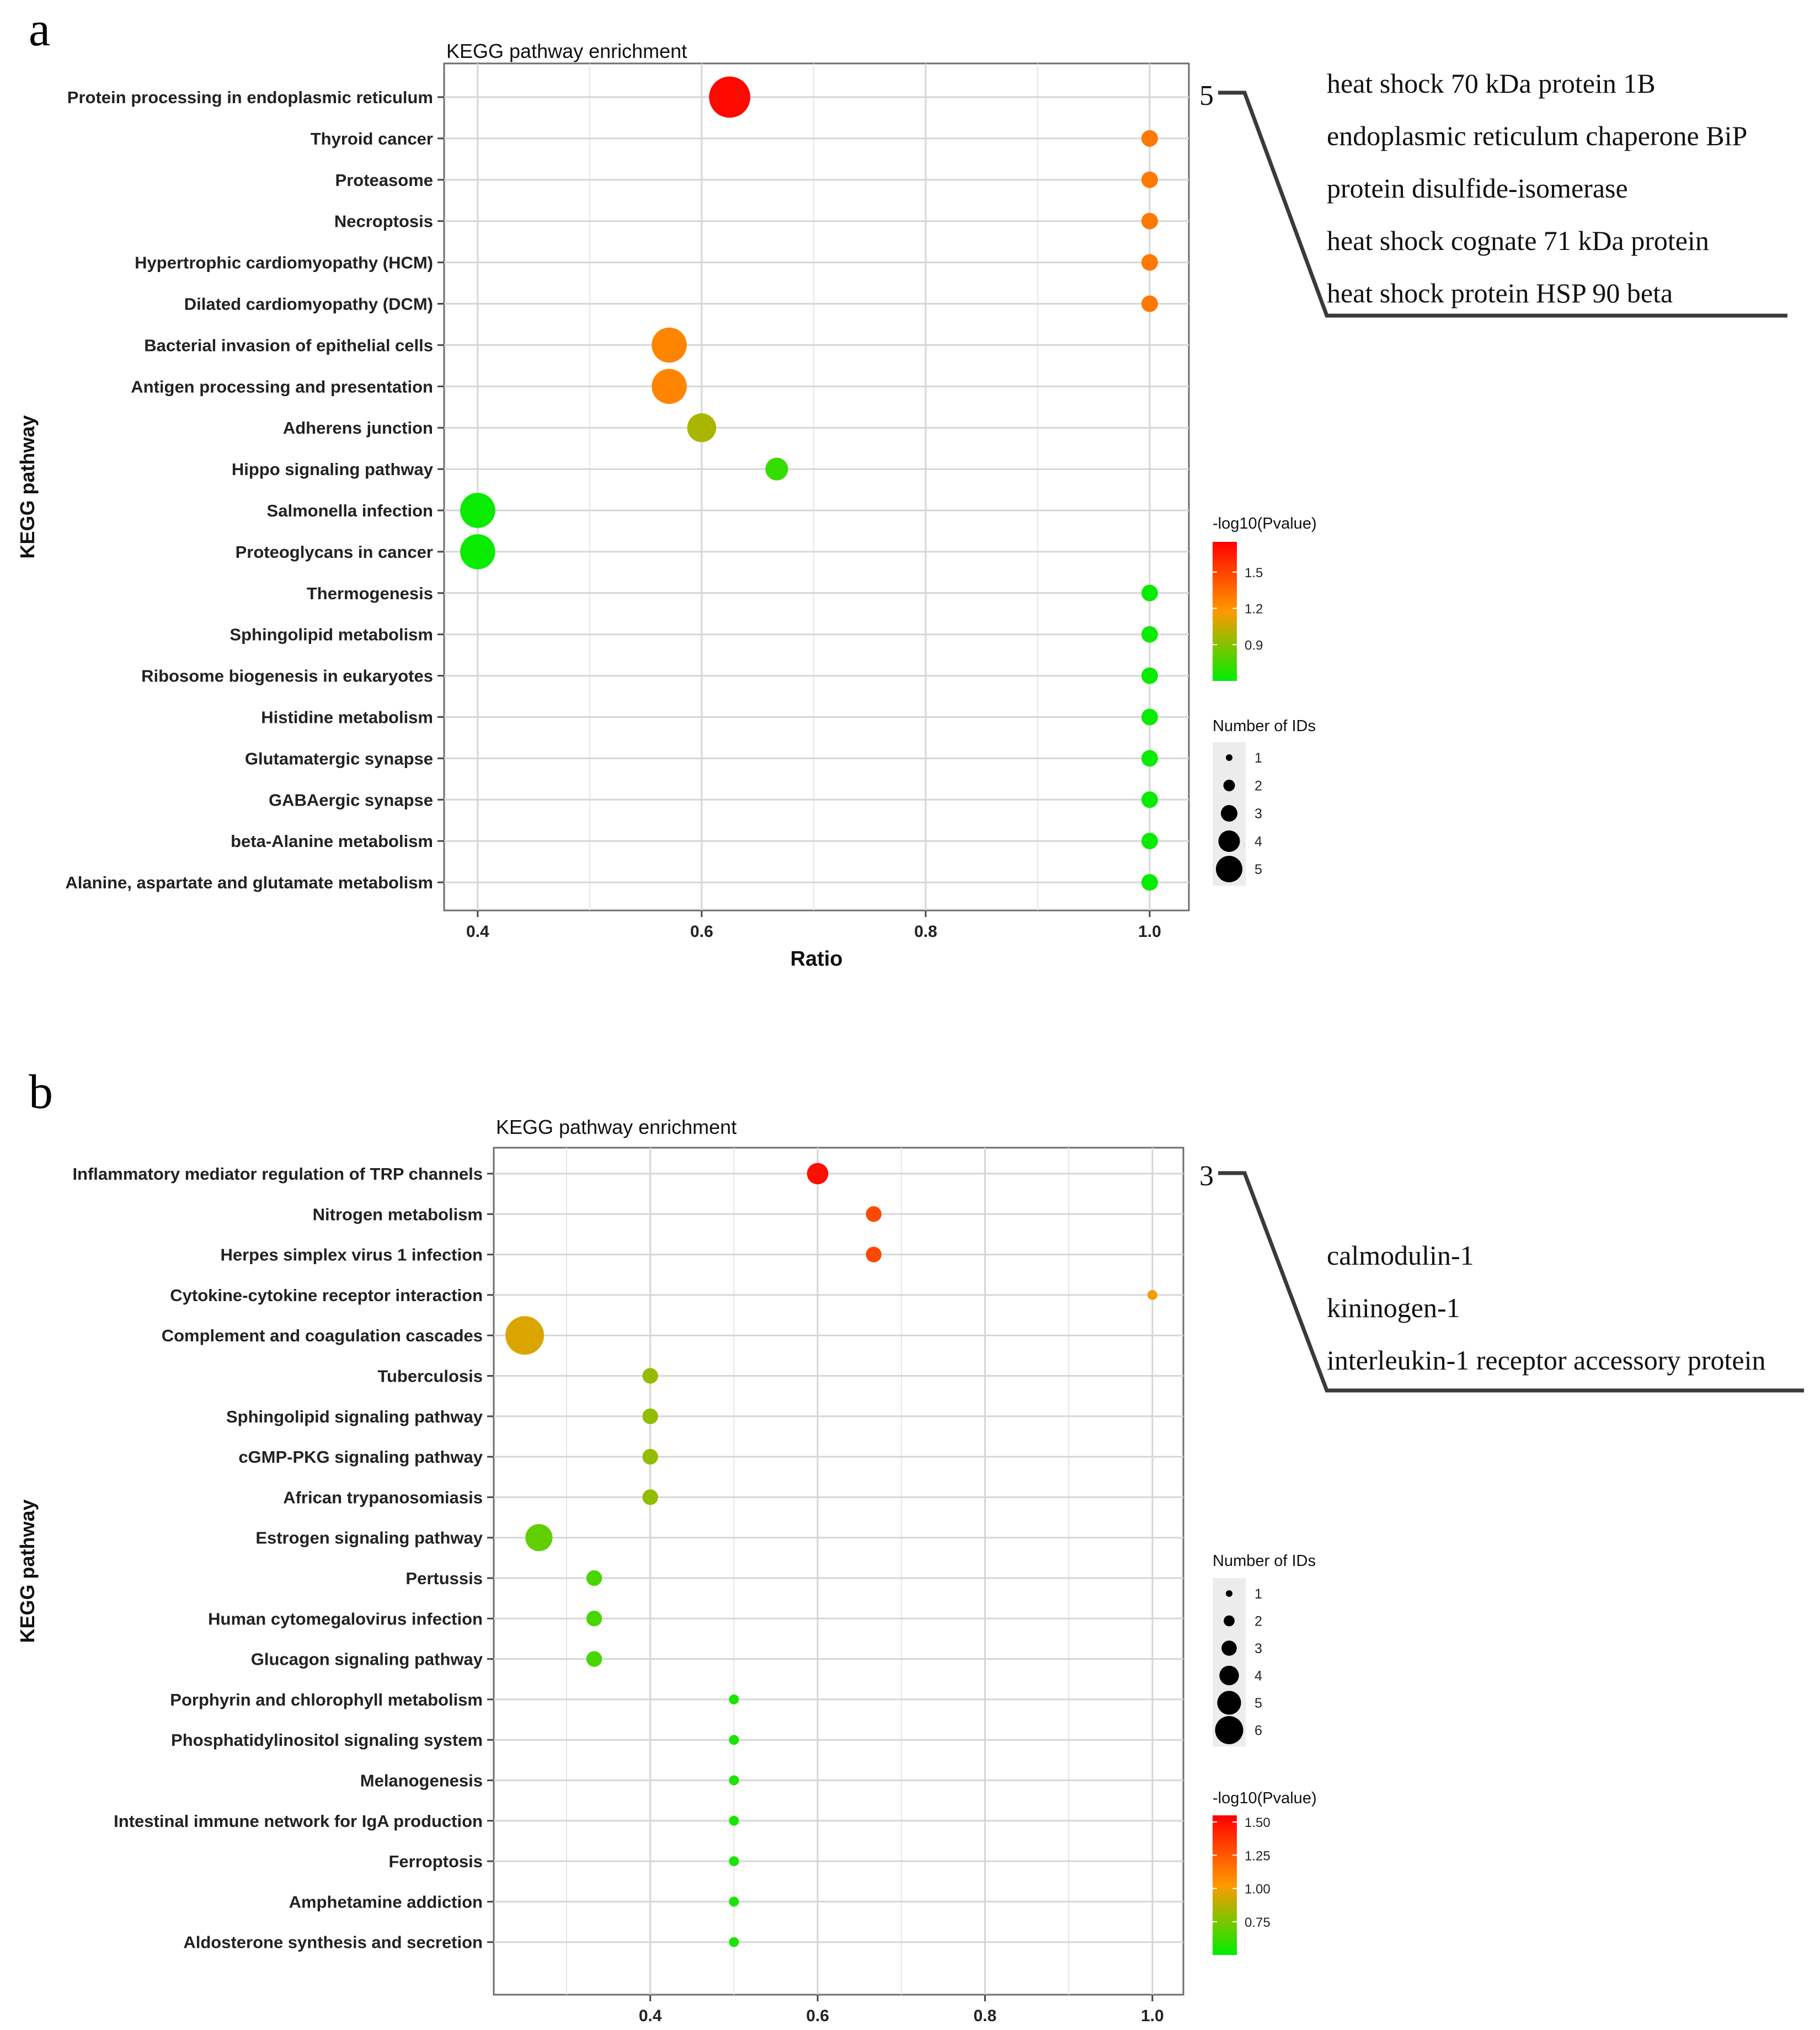  I want to click on color-legend-tick-label: 1.2, so click(1254, 609).